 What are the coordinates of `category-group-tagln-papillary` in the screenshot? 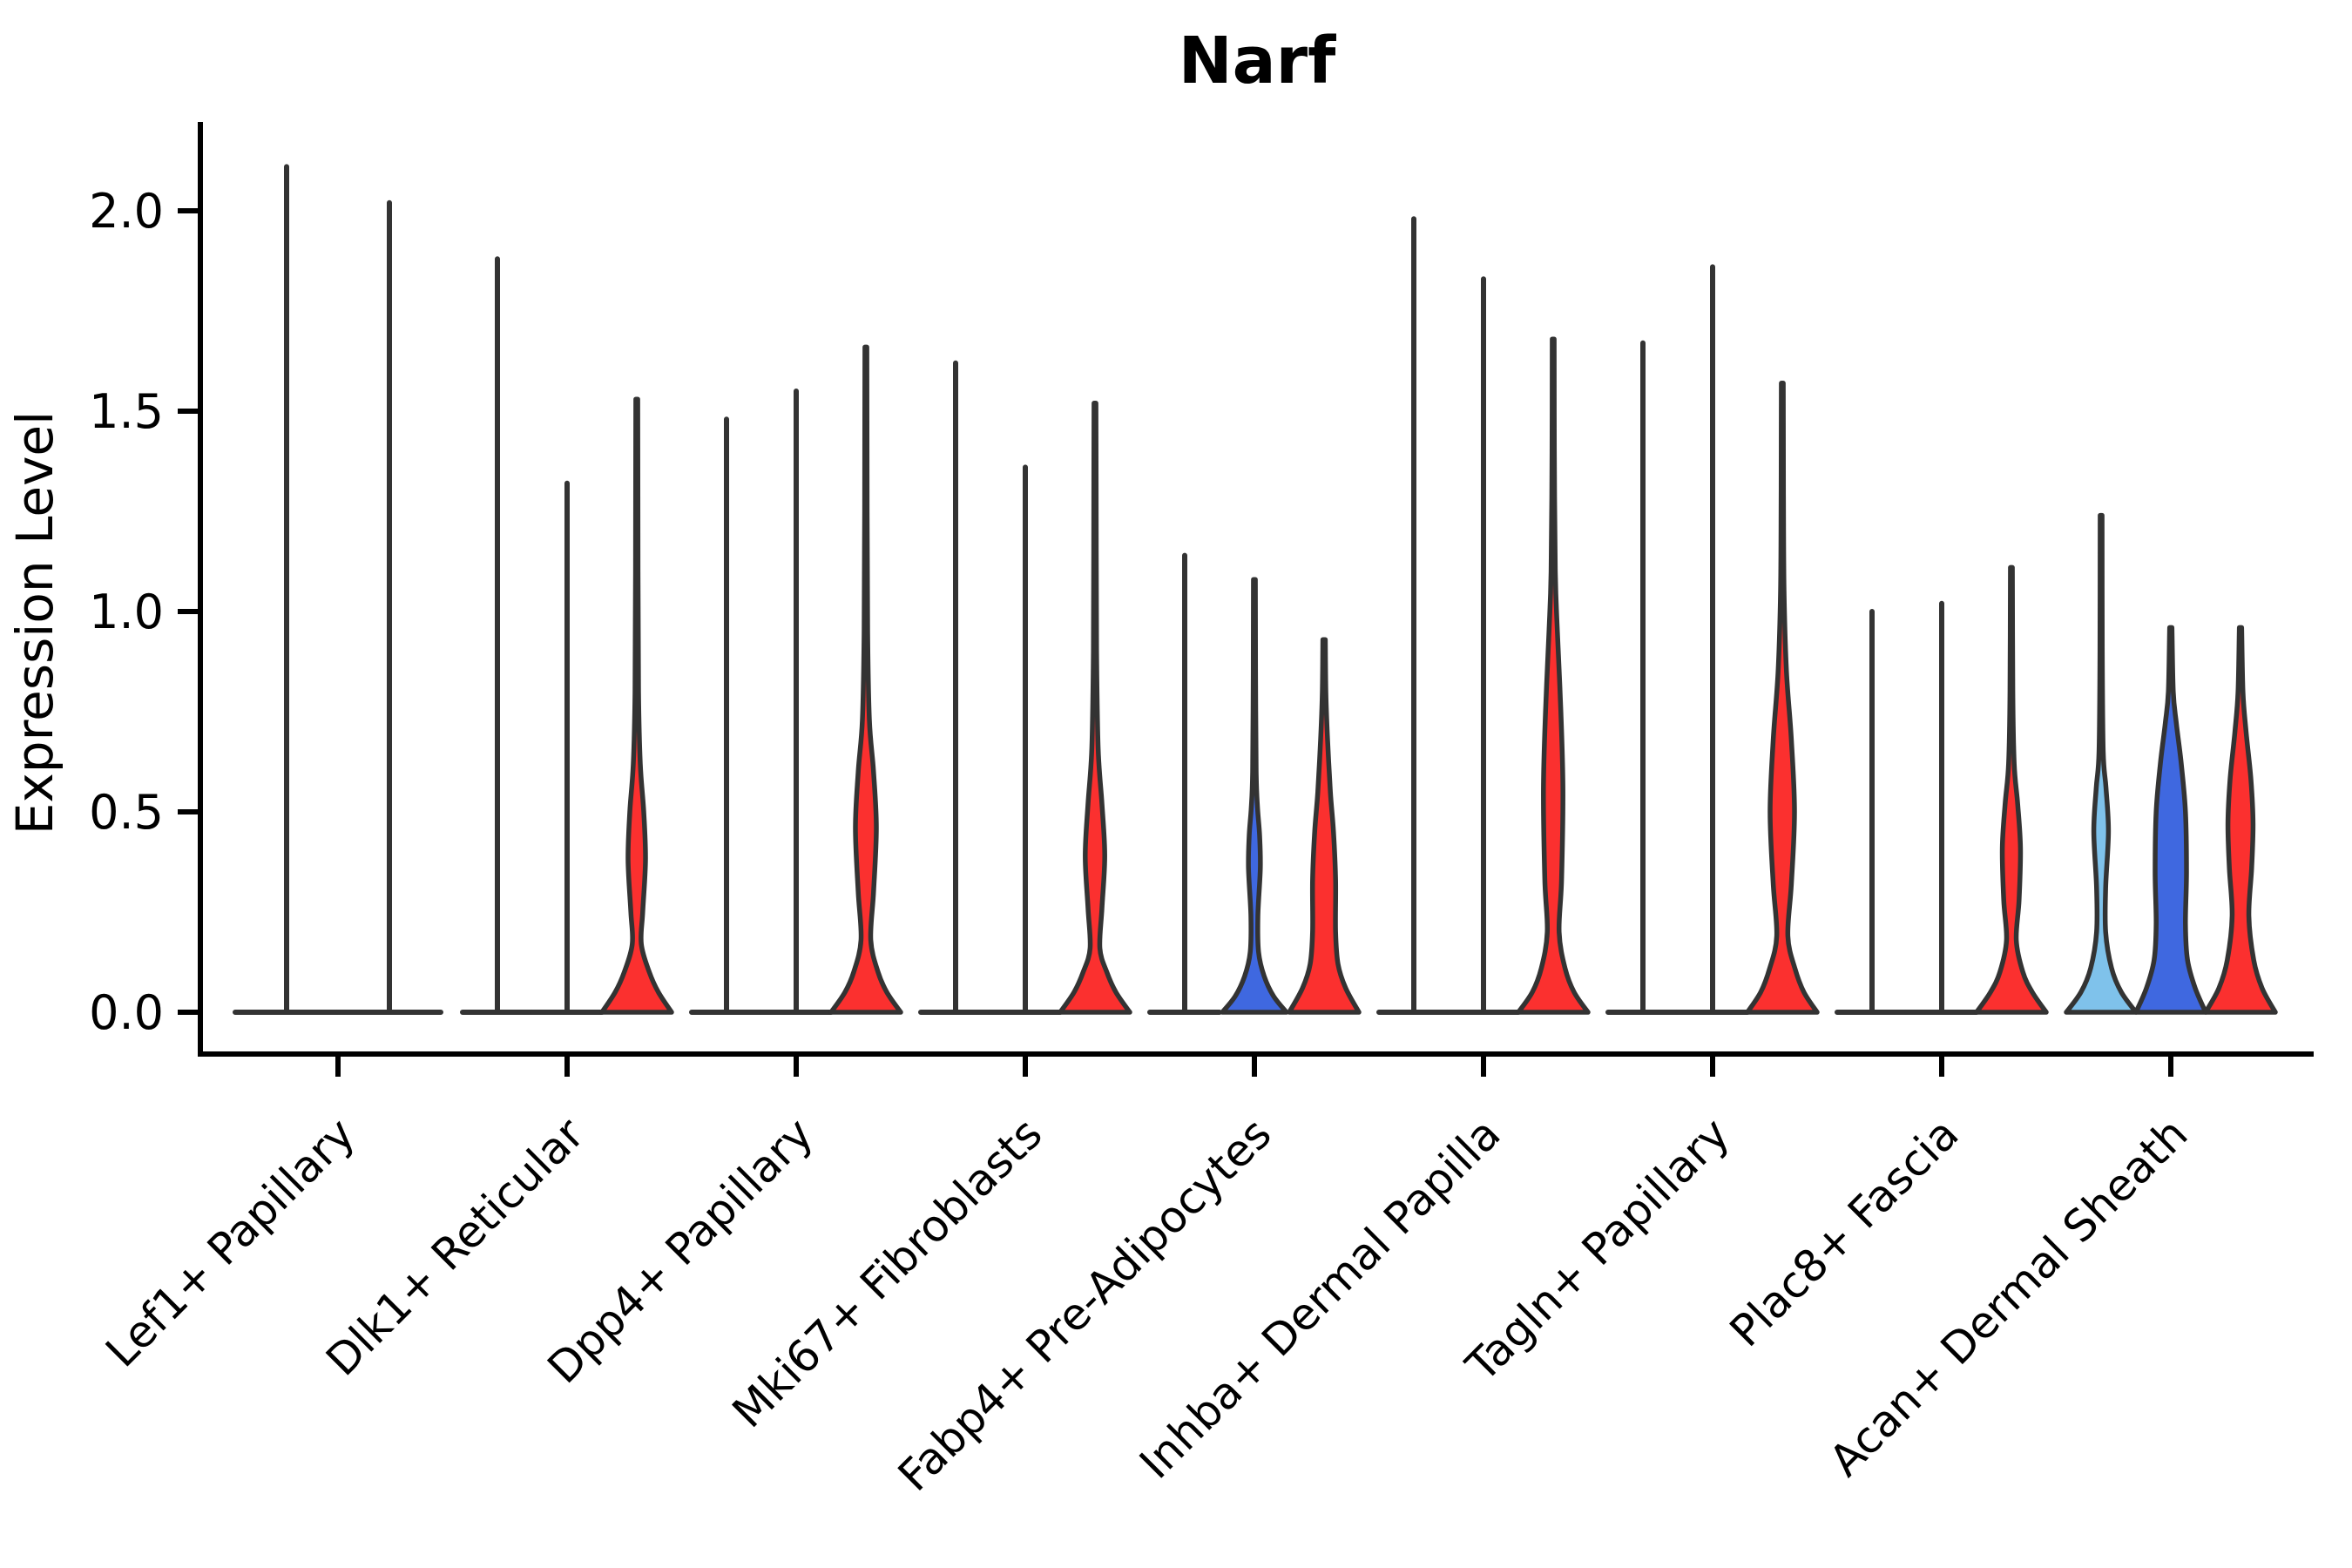 It's located at (1713, 639).